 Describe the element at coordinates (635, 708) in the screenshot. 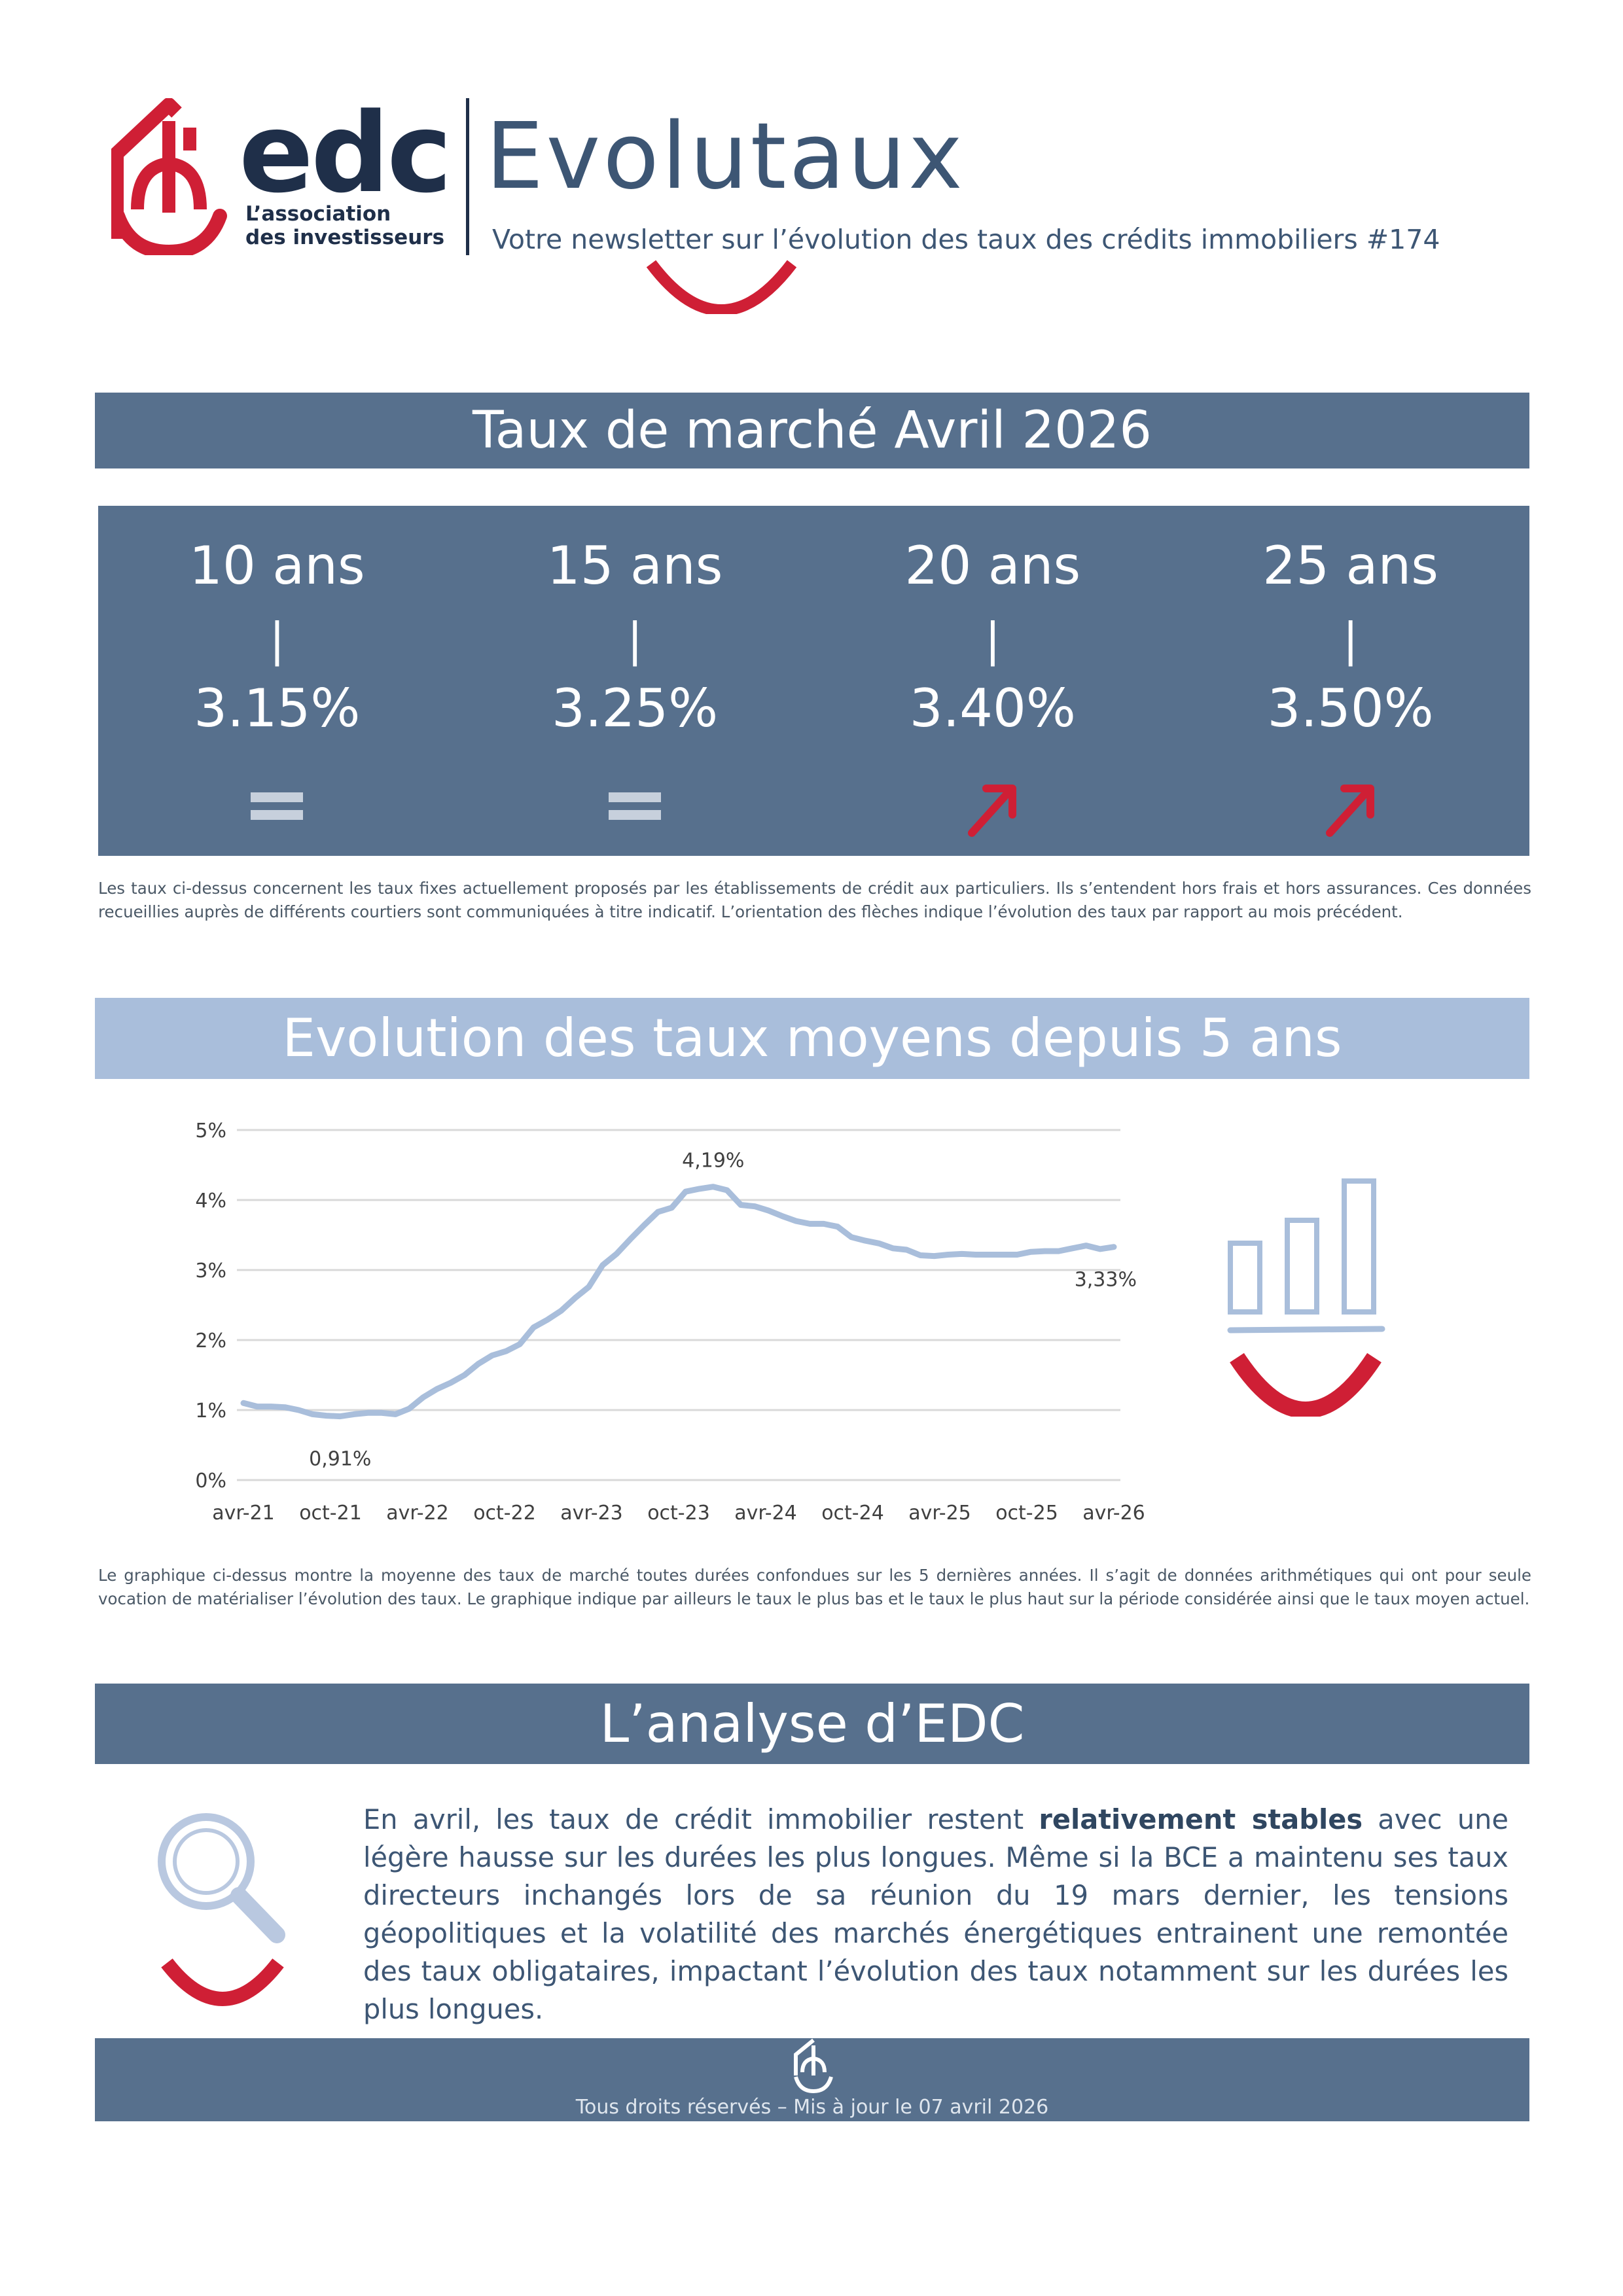

I see `rate-value: 3.25%` at that location.